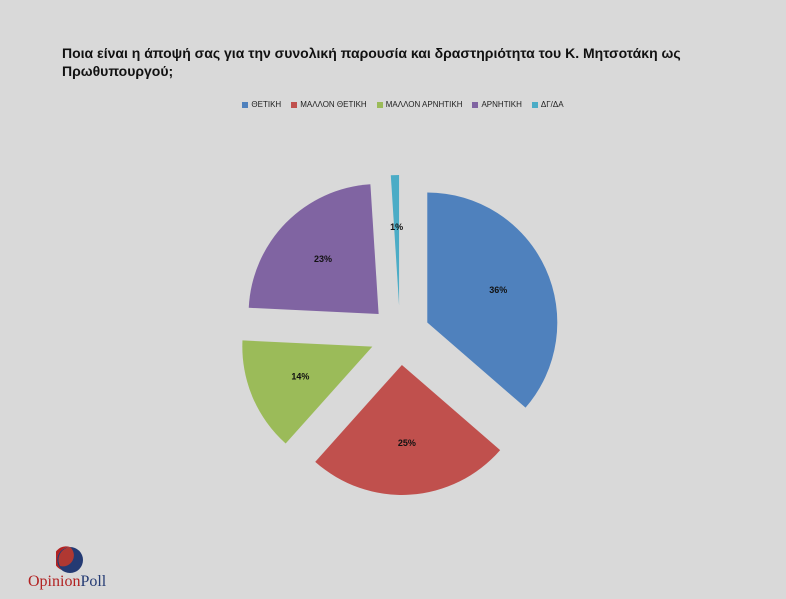 The width and height of the screenshot is (786, 599). Describe the element at coordinates (93, 581) in the screenshot. I see `logo-text-poll: Poll` at that location.